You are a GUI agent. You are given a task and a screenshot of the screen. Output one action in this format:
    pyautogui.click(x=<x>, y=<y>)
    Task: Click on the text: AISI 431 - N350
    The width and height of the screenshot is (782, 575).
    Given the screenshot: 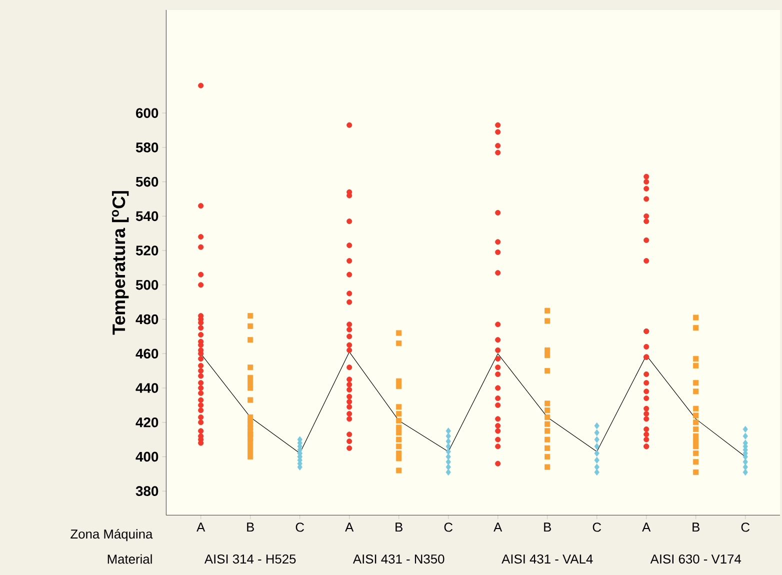 What is the action you would take?
    pyautogui.click(x=398, y=559)
    